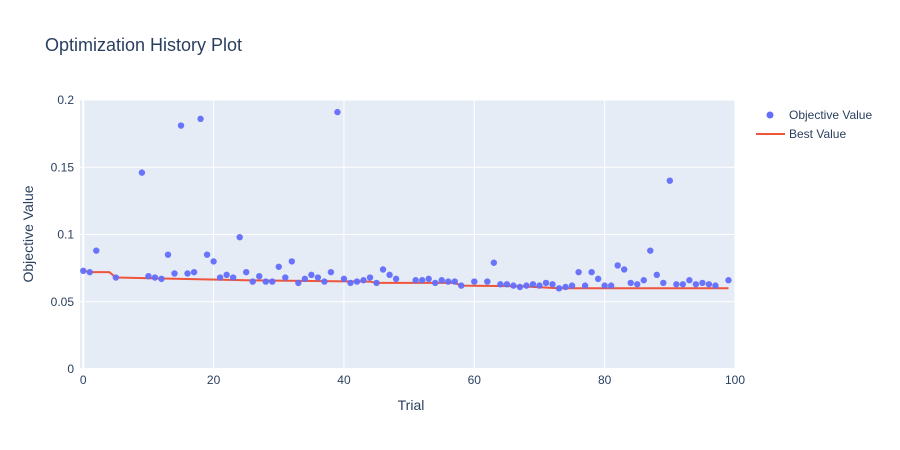 The height and width of the screenshot is (450, 900). Describe the element at coordinates (411, 405) in the screenshot. I see `x-axis-title: Trial` at that location.